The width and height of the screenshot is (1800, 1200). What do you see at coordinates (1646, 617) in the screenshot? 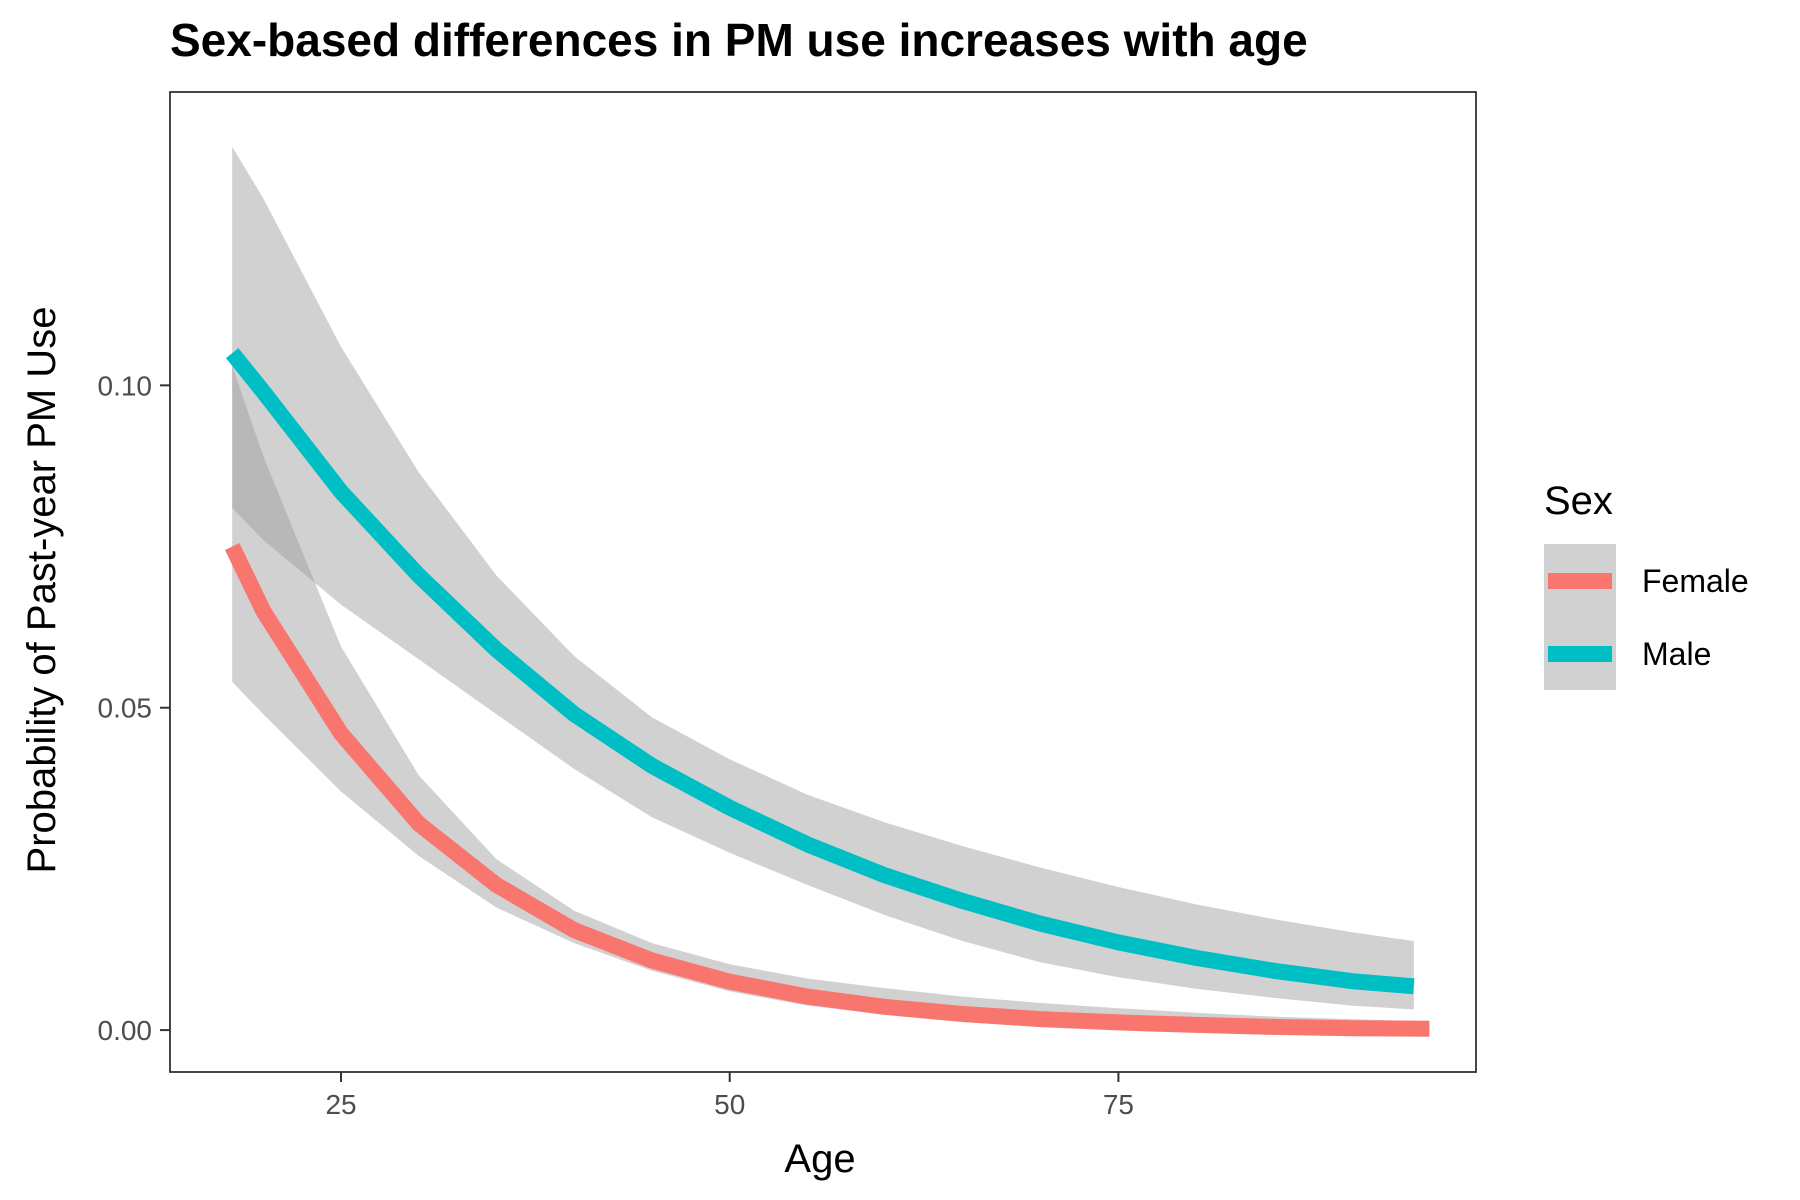
I see `legend-items: Female Male` at bounding box center [1646, 617].